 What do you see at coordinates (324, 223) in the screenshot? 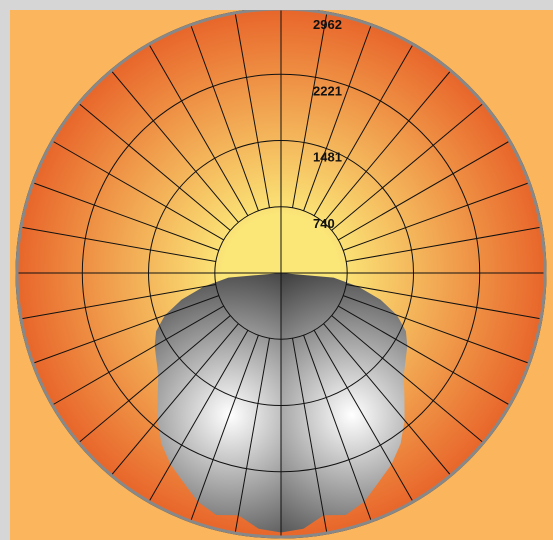
I see `ring-label-740: 740` at bounding box center [324, 223].